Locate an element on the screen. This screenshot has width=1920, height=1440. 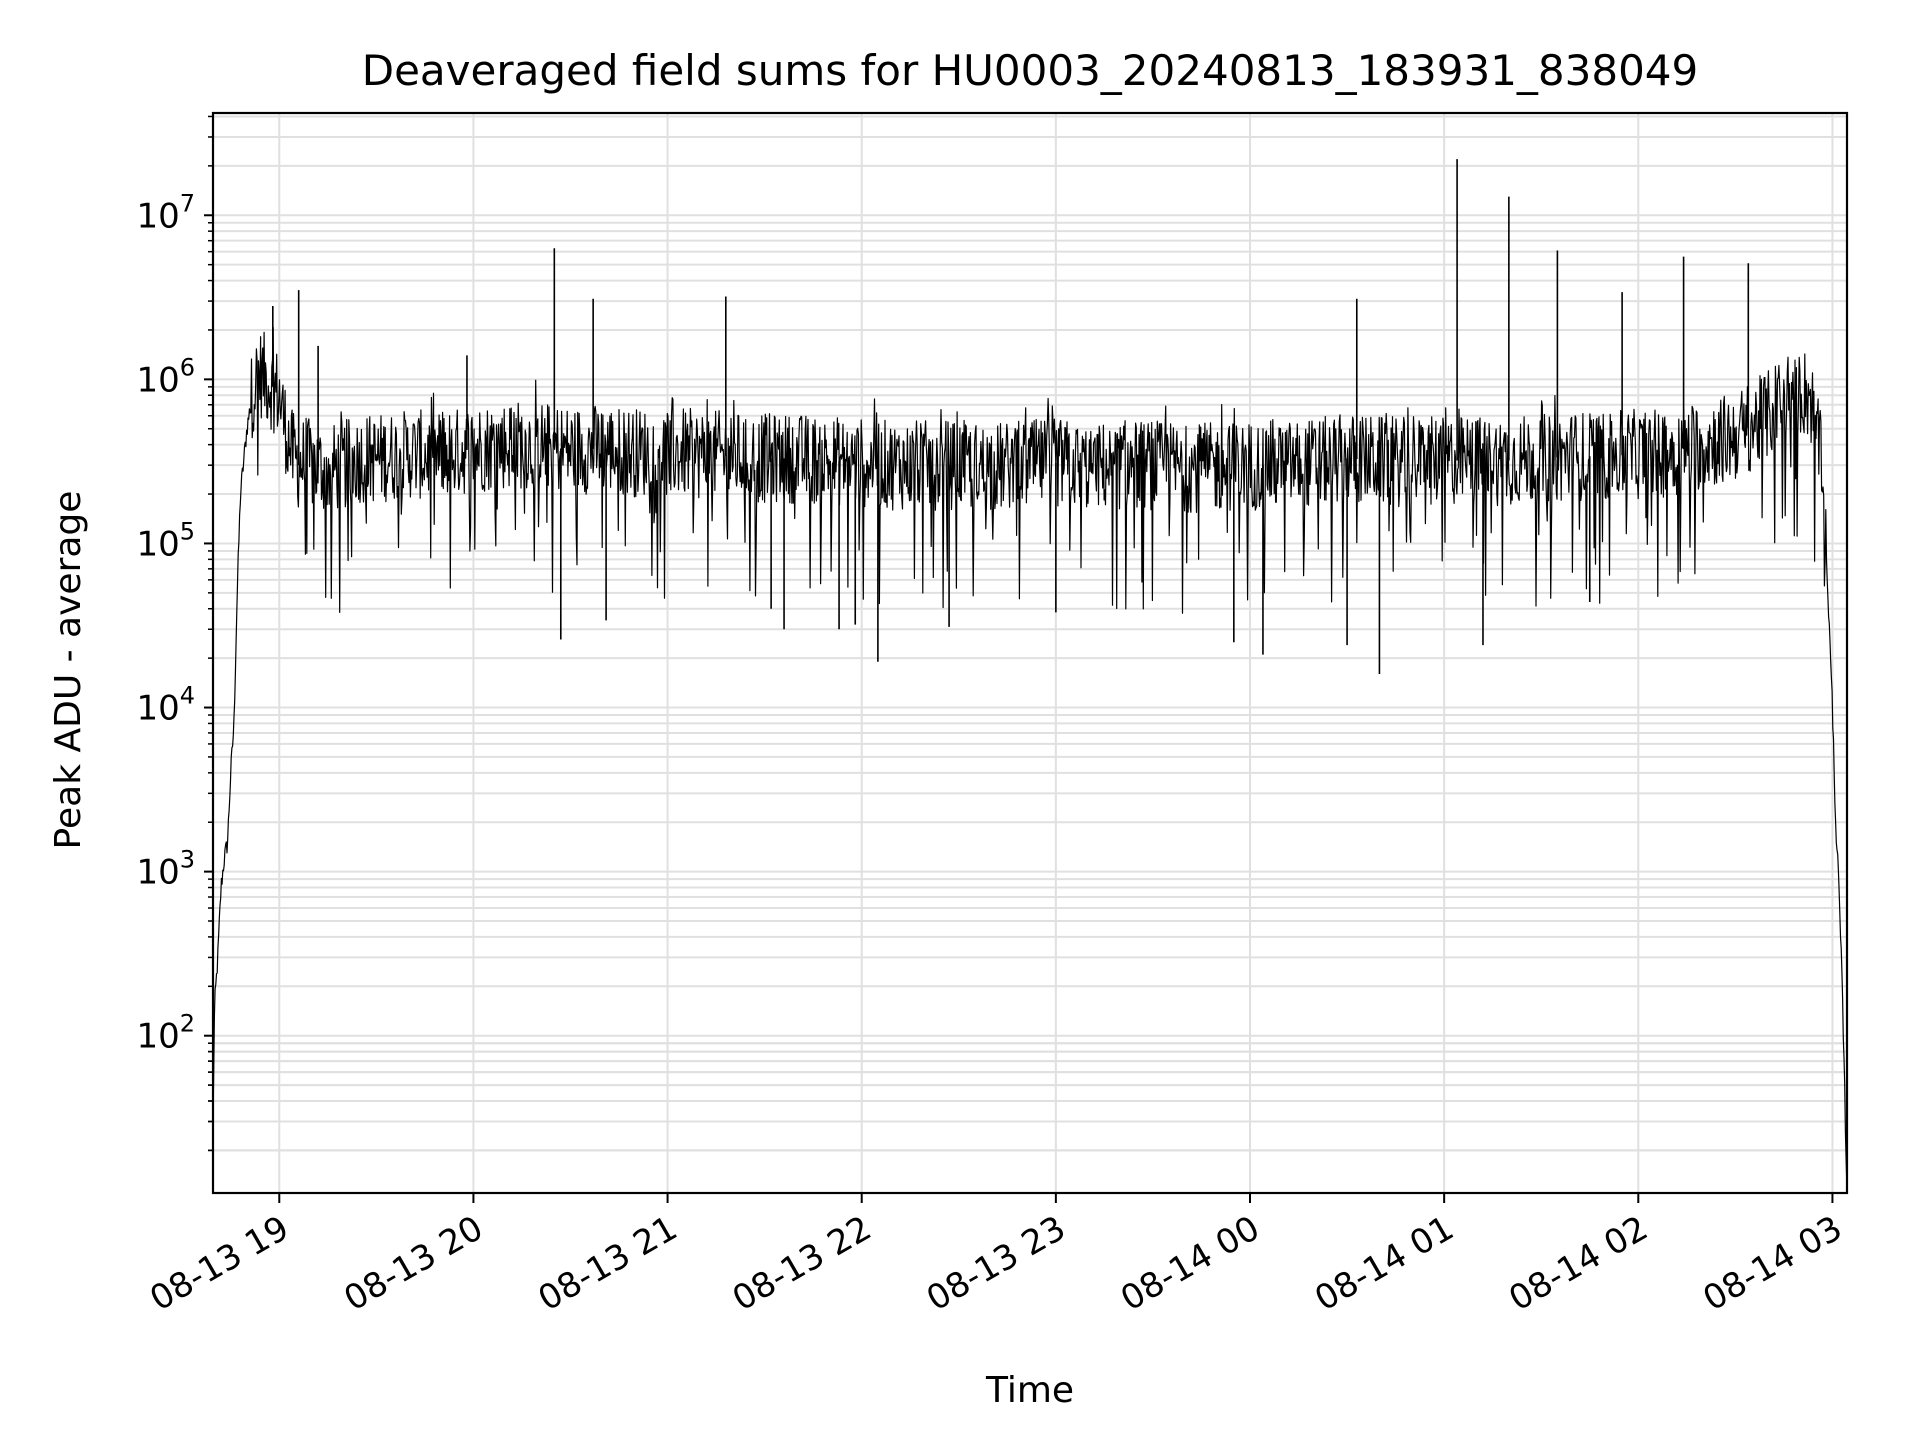
y-tick-label: 10⁴ is located at coordinates (165, 705).